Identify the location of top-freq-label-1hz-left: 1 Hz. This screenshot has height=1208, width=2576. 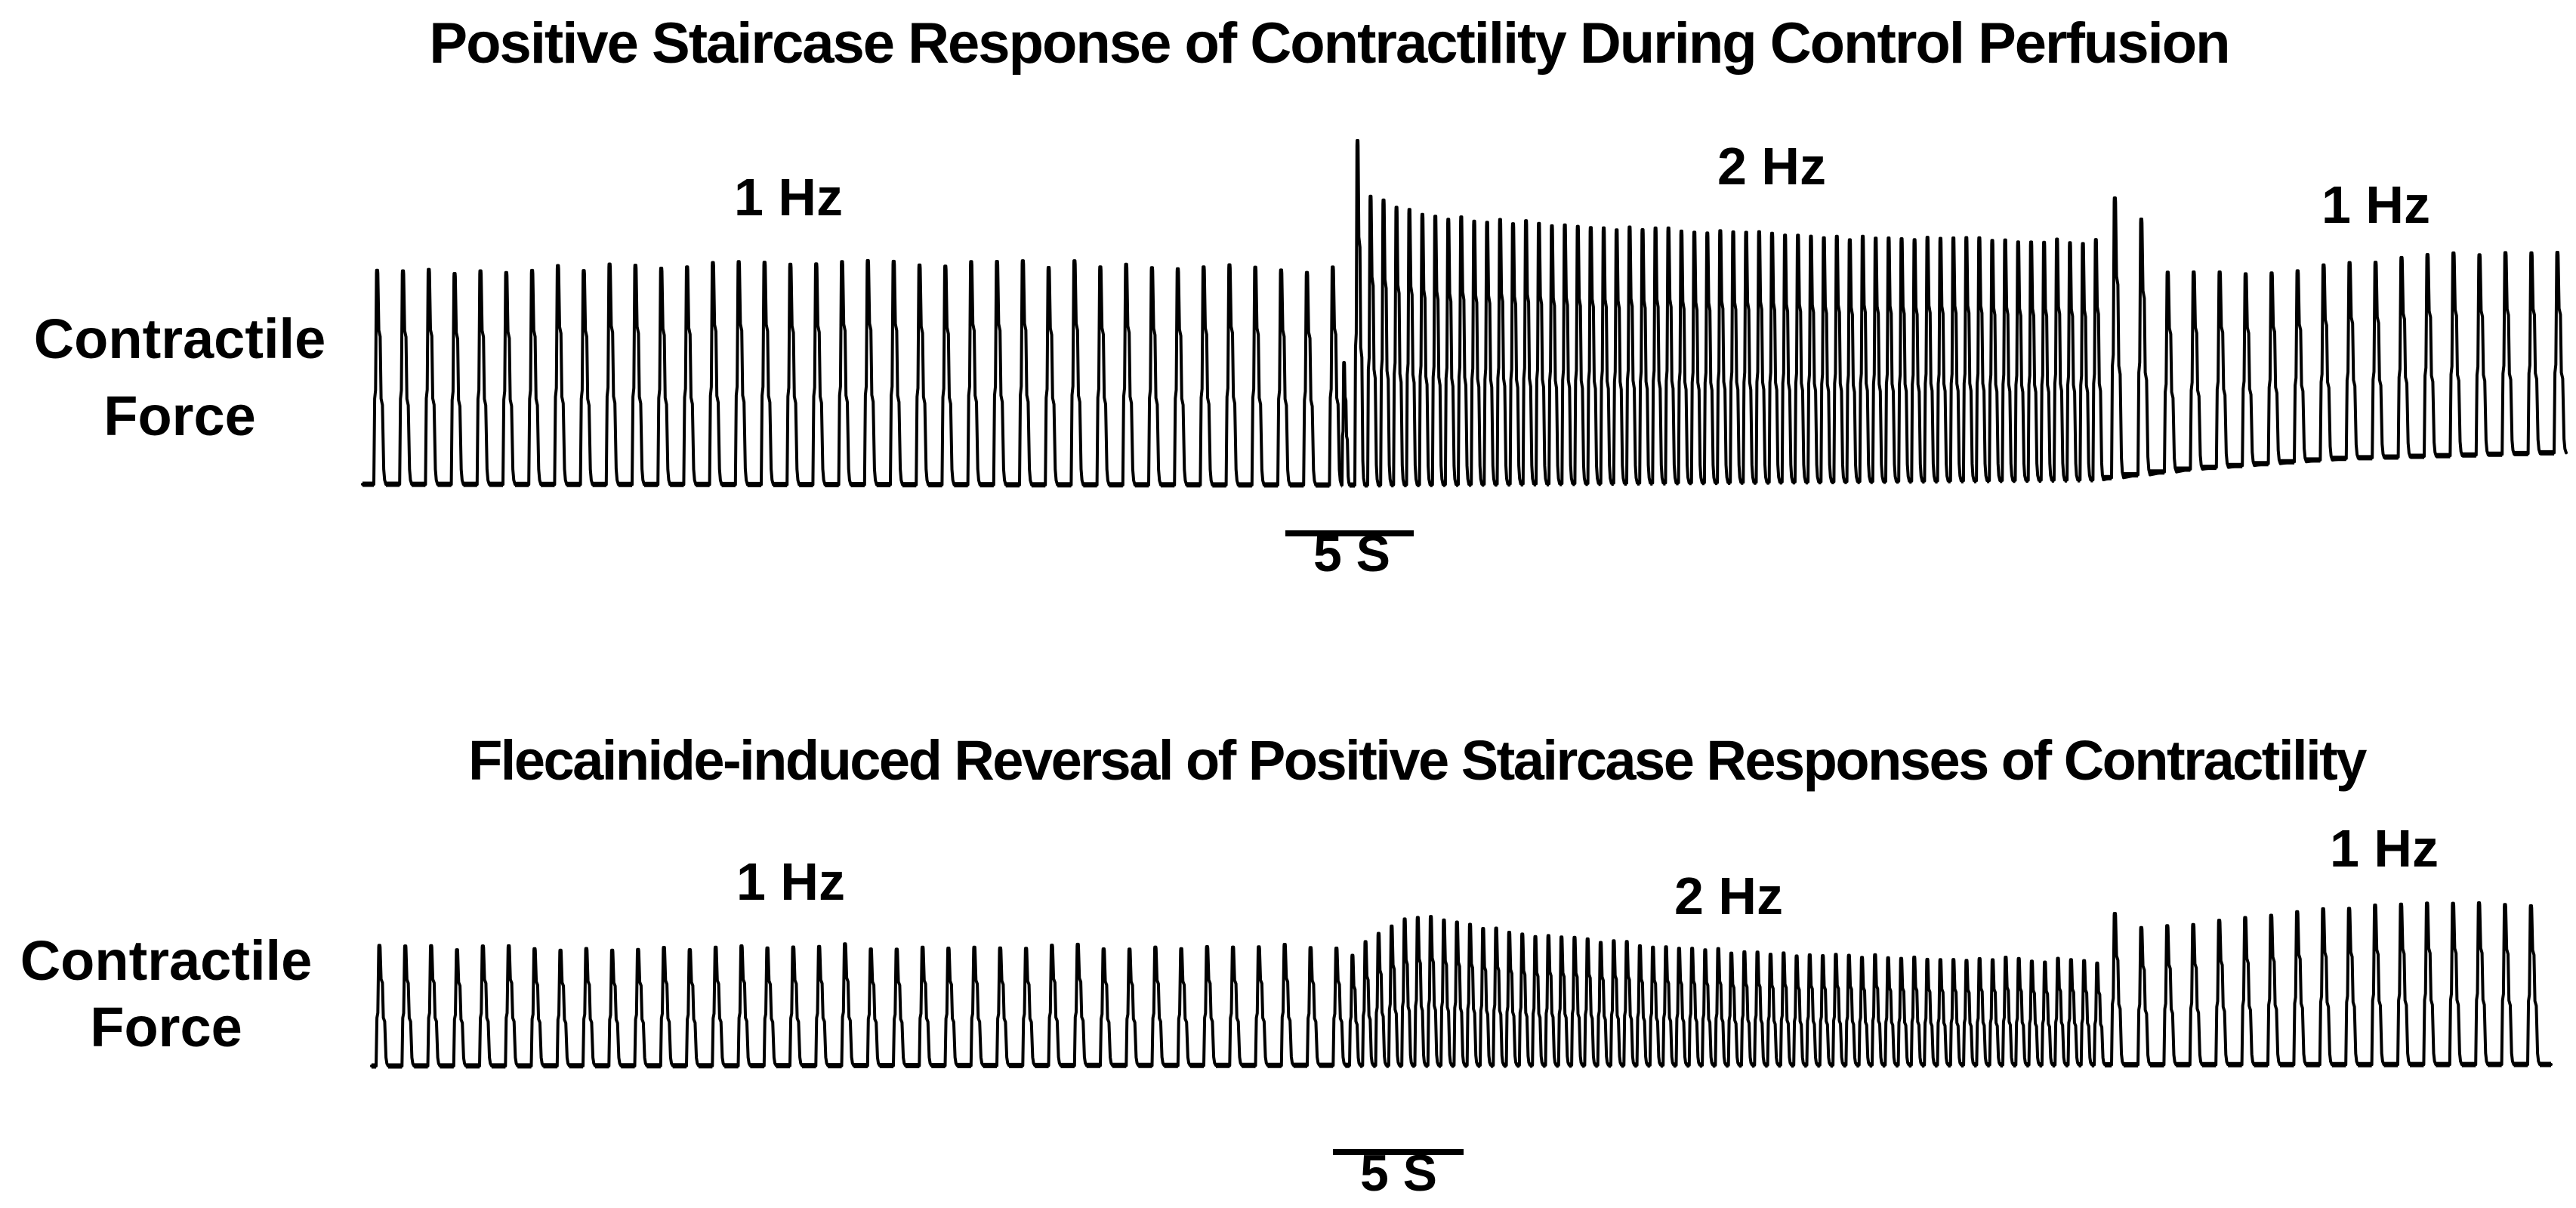
(788, 197).